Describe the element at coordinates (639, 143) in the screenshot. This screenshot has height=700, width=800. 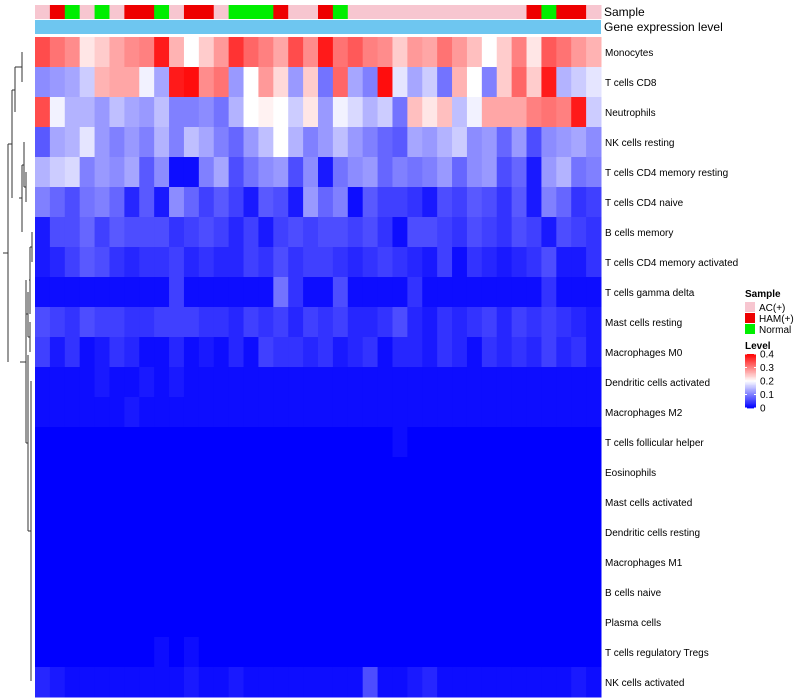
I see `row-label: NK cells resting` at that location.